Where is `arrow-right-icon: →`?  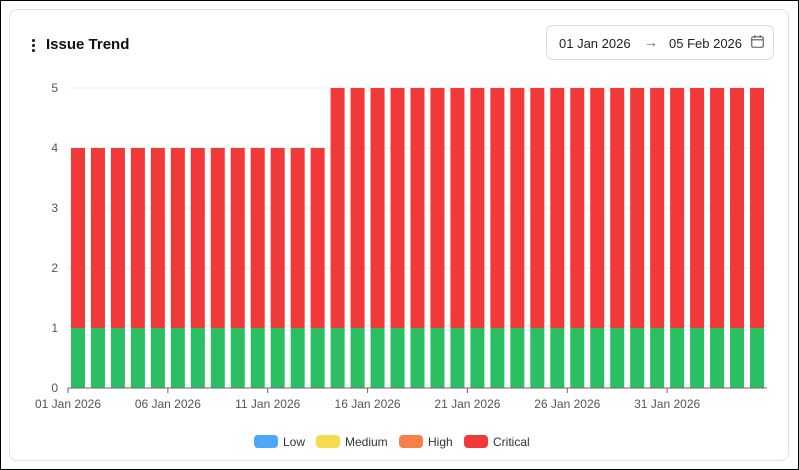 arrow-right-icon: → is located at coordinates (651, 42).